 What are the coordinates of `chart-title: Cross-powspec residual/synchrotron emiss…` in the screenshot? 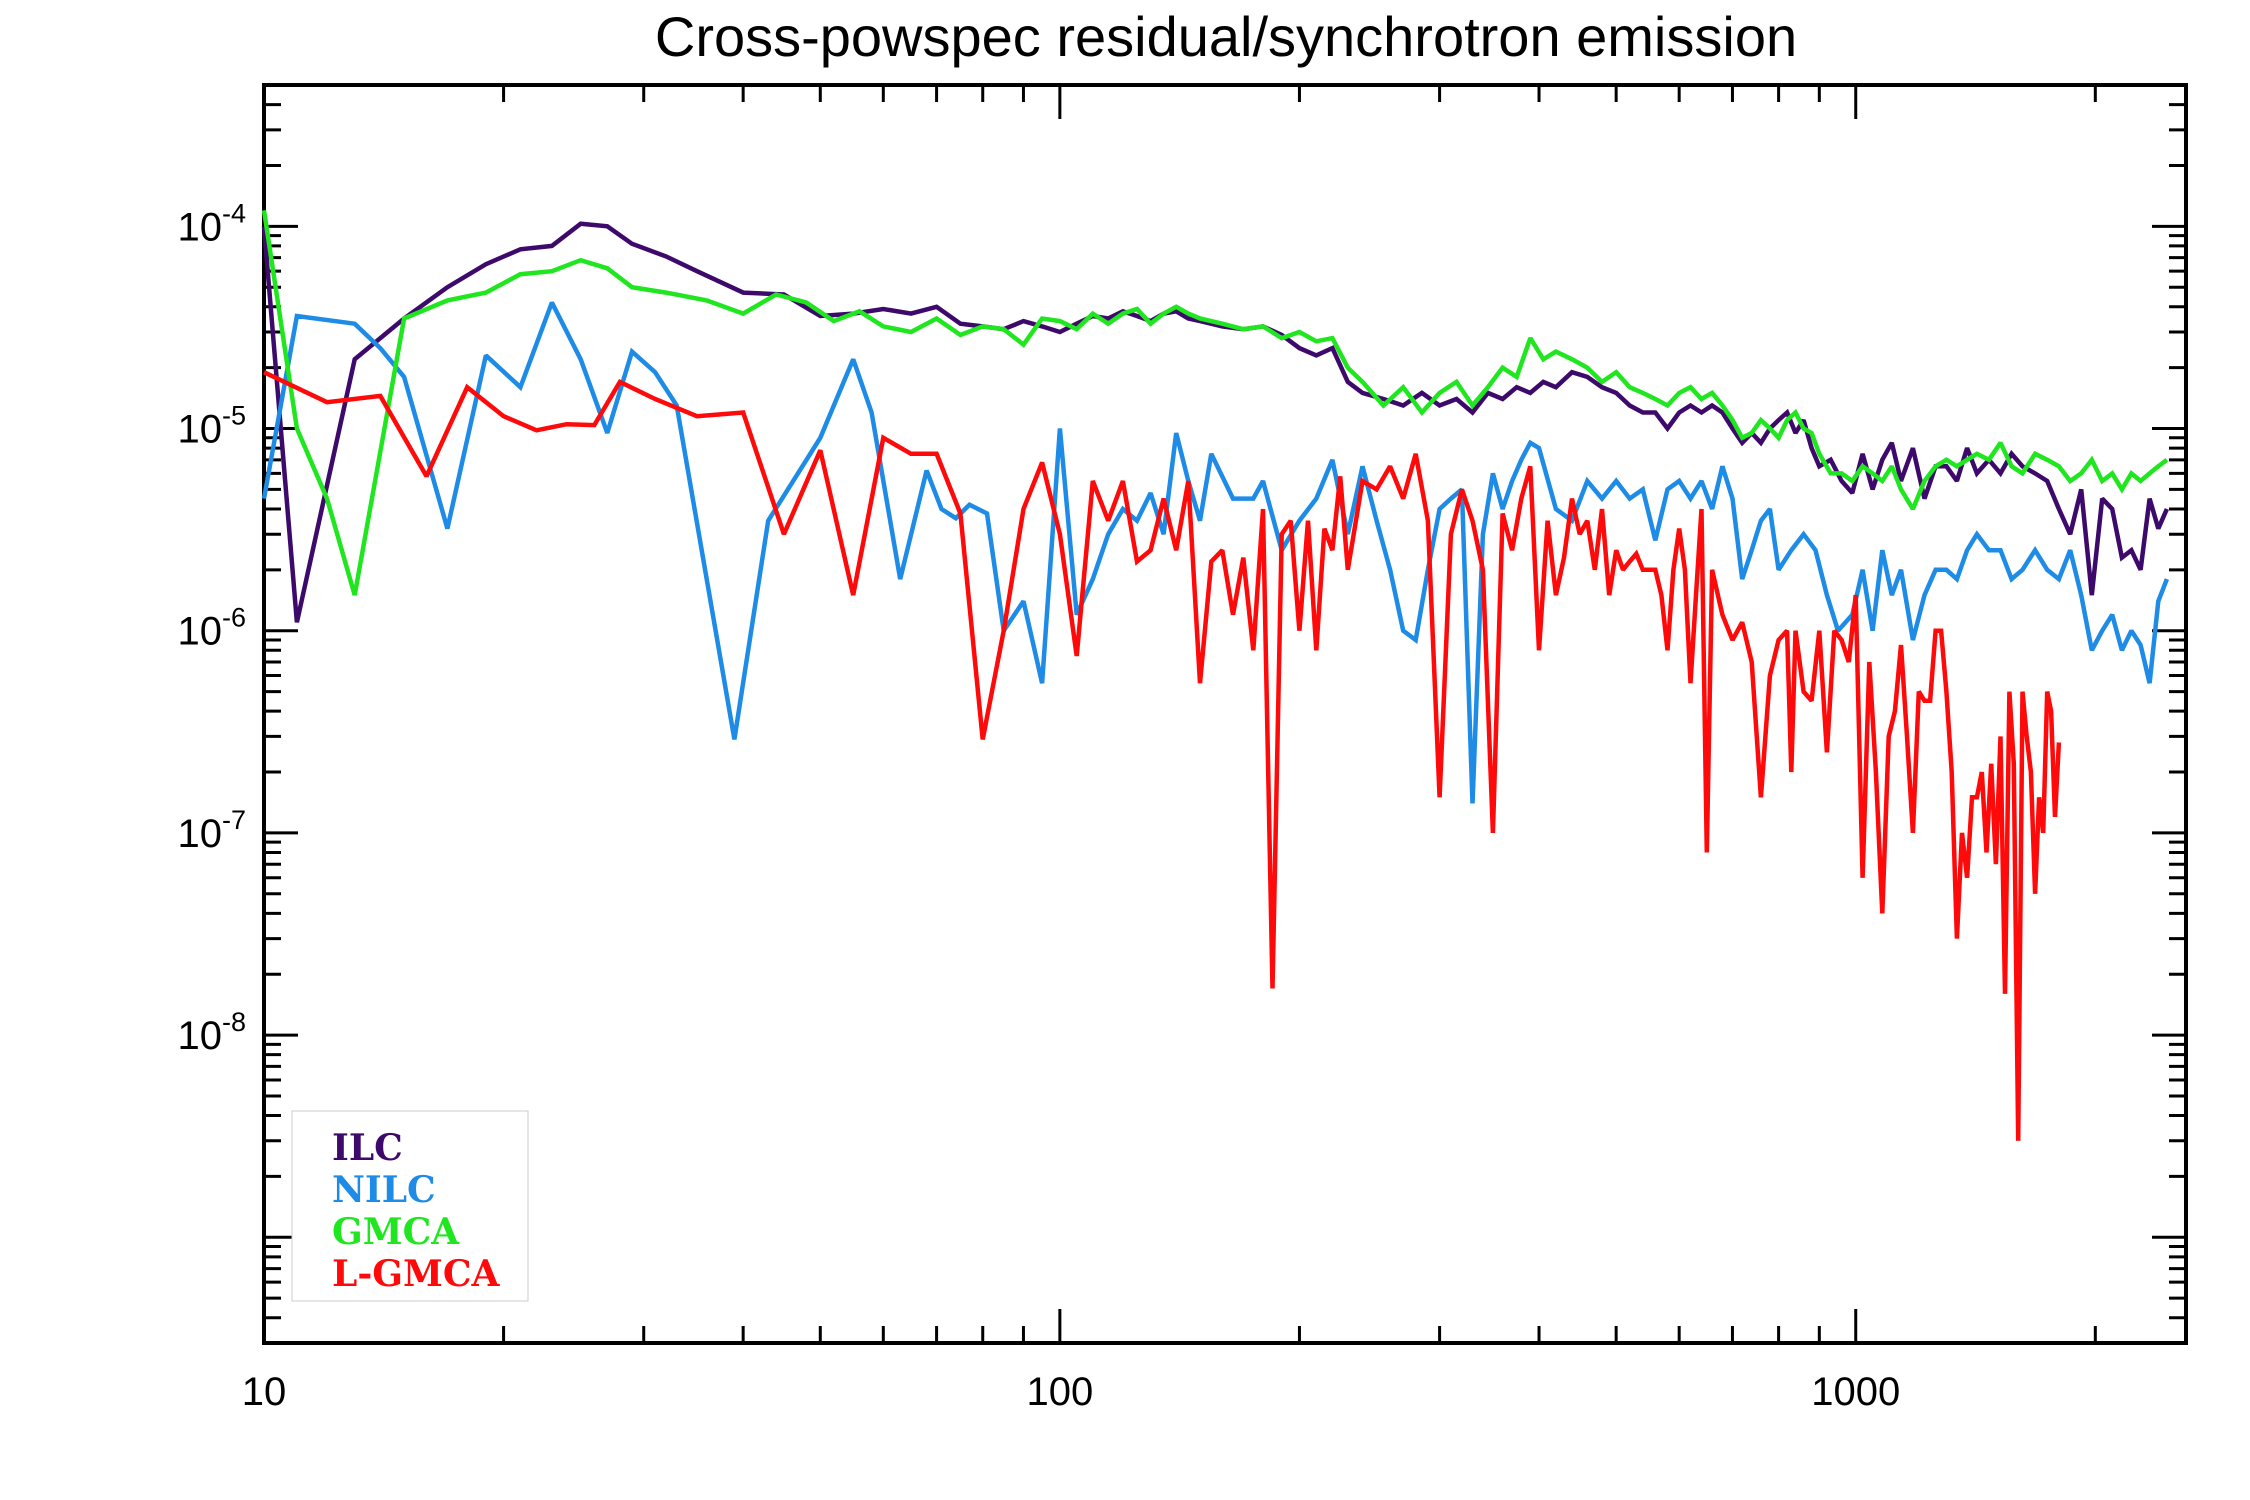 It's located at (1226, 36).